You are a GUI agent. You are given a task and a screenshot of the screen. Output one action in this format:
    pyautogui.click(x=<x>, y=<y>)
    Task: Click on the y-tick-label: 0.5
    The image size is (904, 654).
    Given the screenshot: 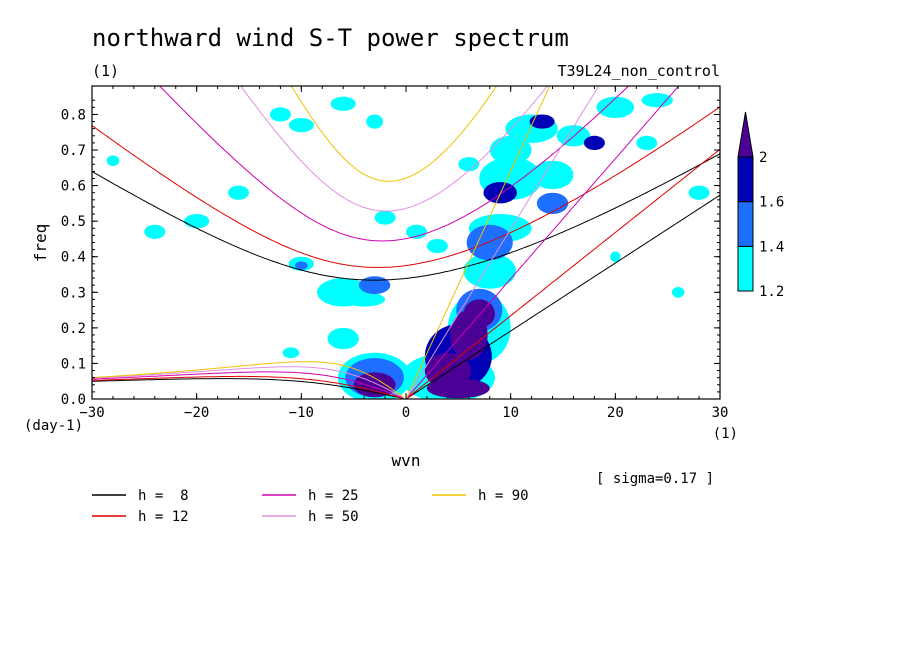 What is the action you would take?
    pyautogui.click(x=73, y=222)
    